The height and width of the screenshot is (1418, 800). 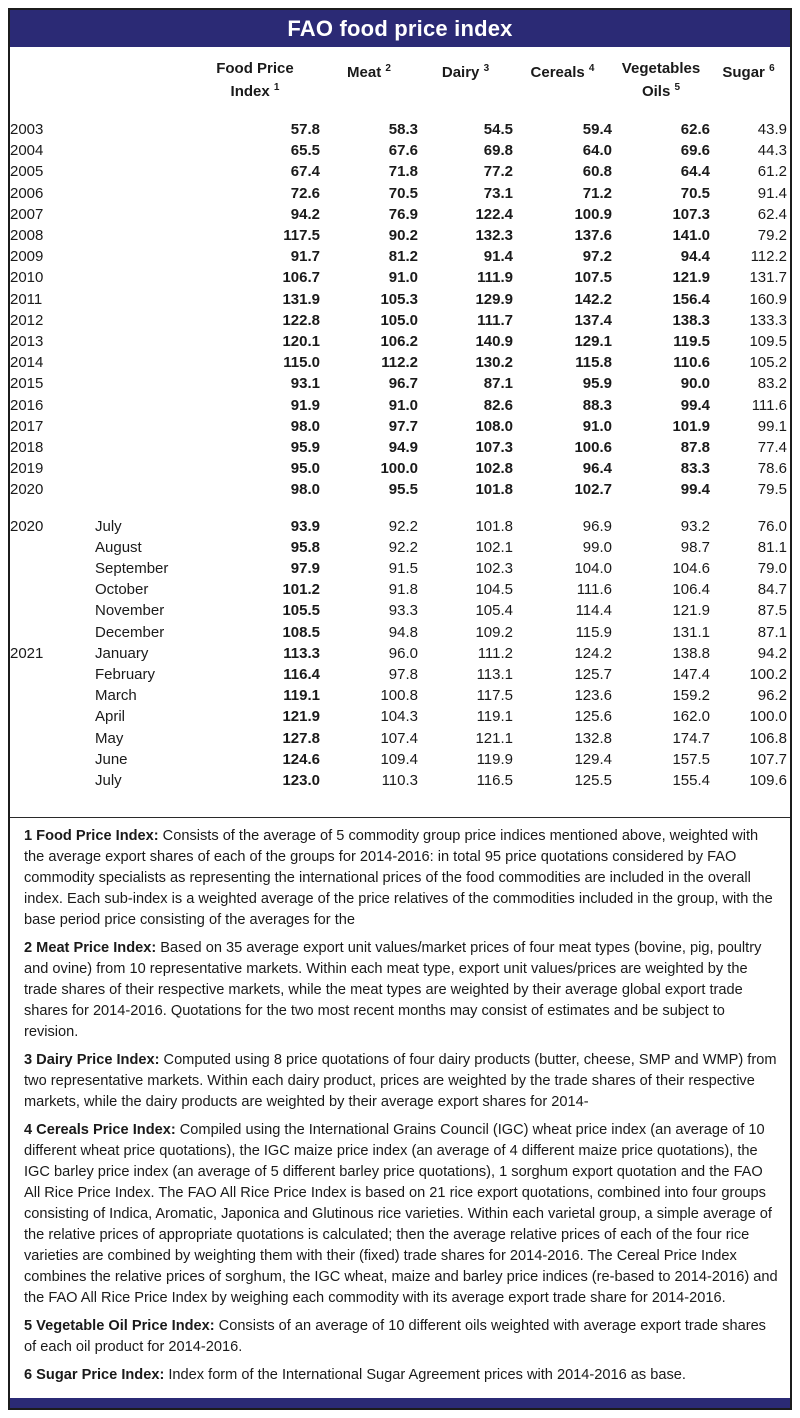 What do you see at coordinates (597, 426) in the screenshot?
I see `value-cereals: 91.0` at bounding box center [597, 426].